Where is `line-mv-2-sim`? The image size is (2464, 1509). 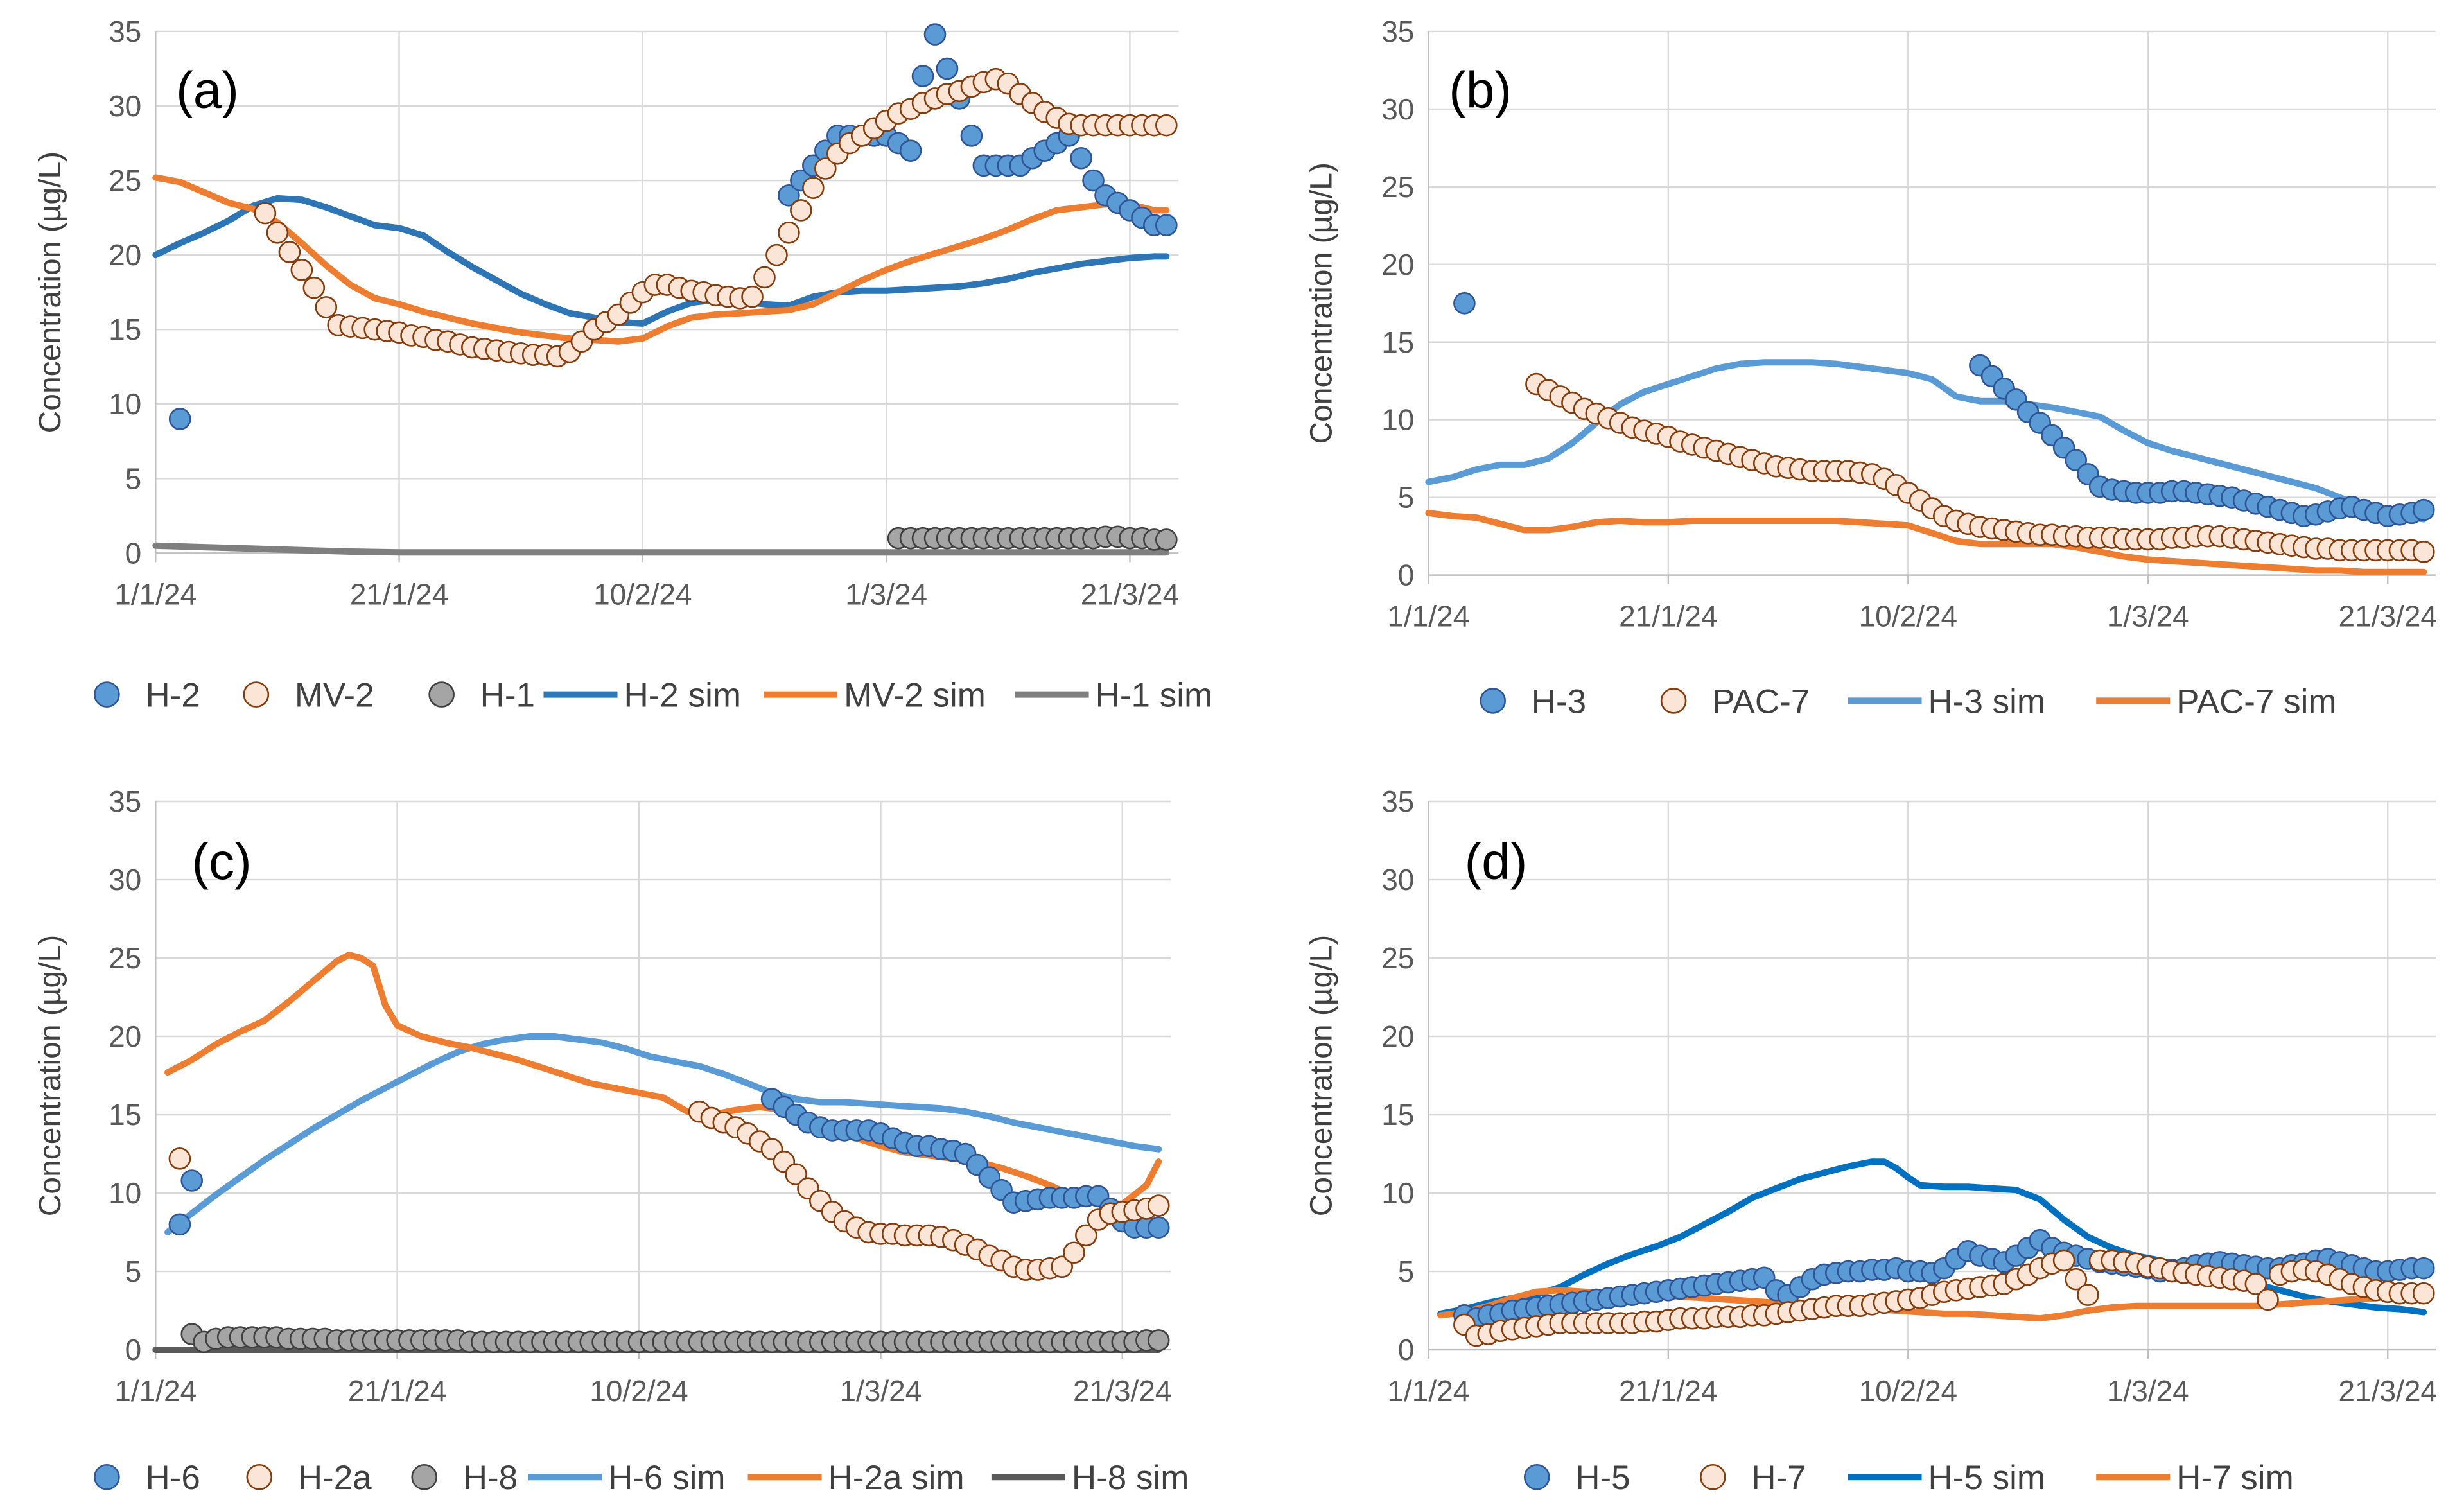 line-mv-2-sim is located at coordinates (661, 259).